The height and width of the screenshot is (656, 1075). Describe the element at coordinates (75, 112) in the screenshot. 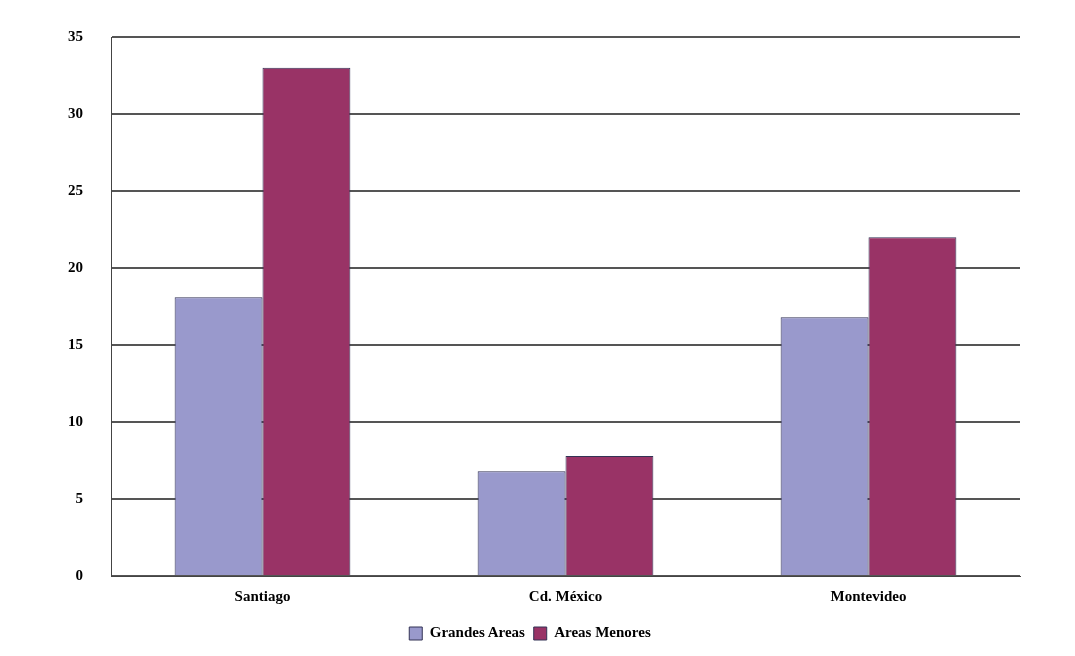

I see `y-tick-label: 30` at that location.